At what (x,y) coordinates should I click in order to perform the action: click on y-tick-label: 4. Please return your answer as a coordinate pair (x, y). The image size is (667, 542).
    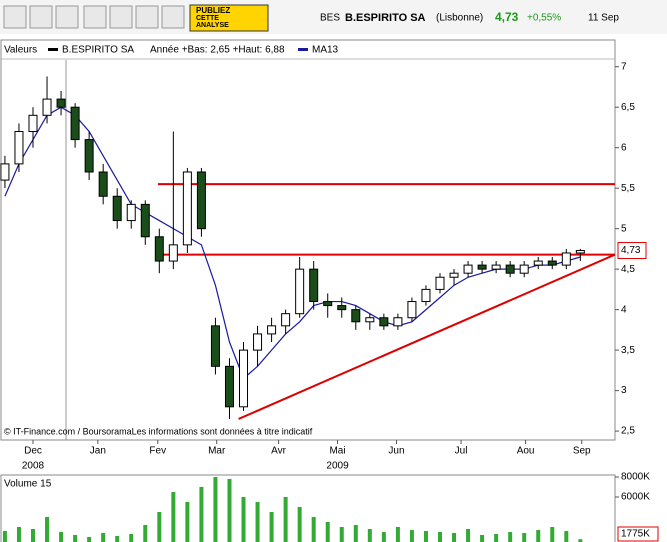
    Looking at the image, I should click on (624, 309).